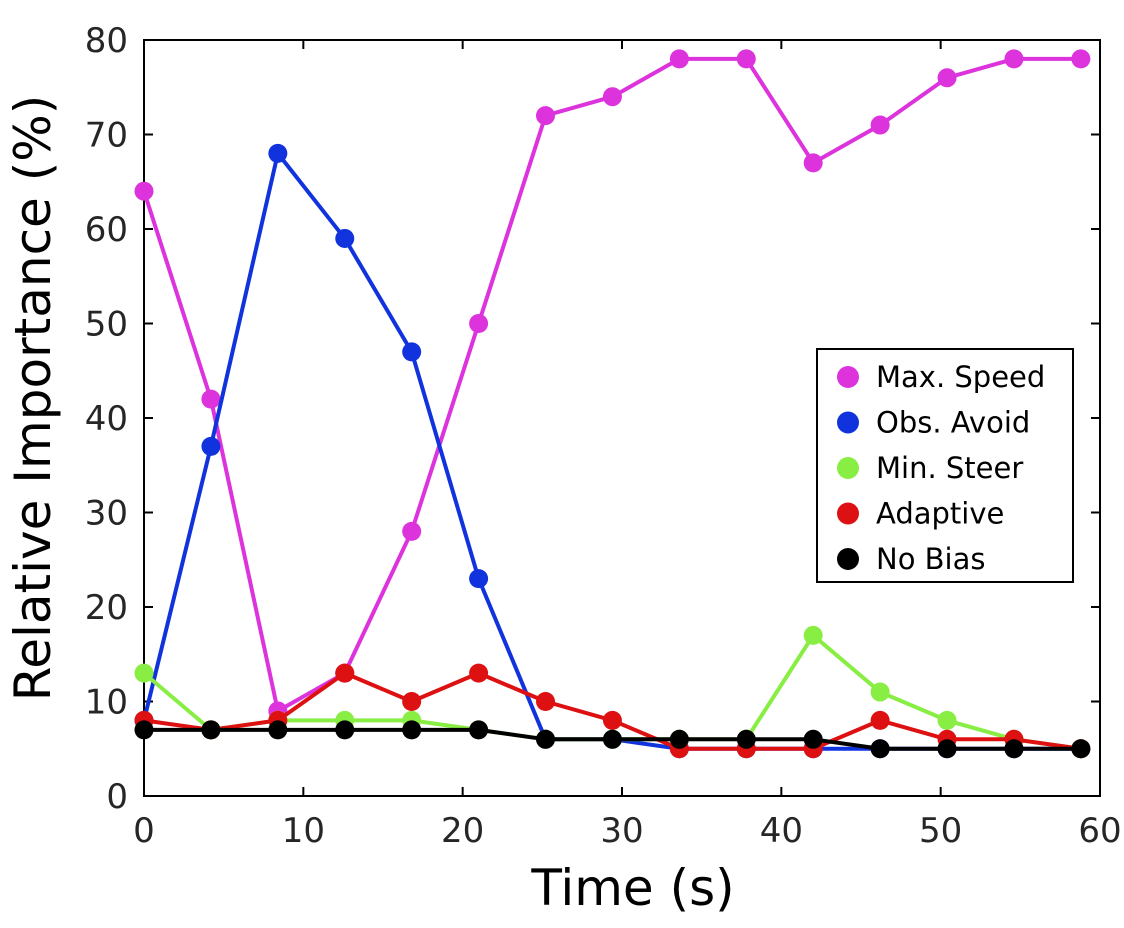  I want to click on legend-box, so click(945, 465).